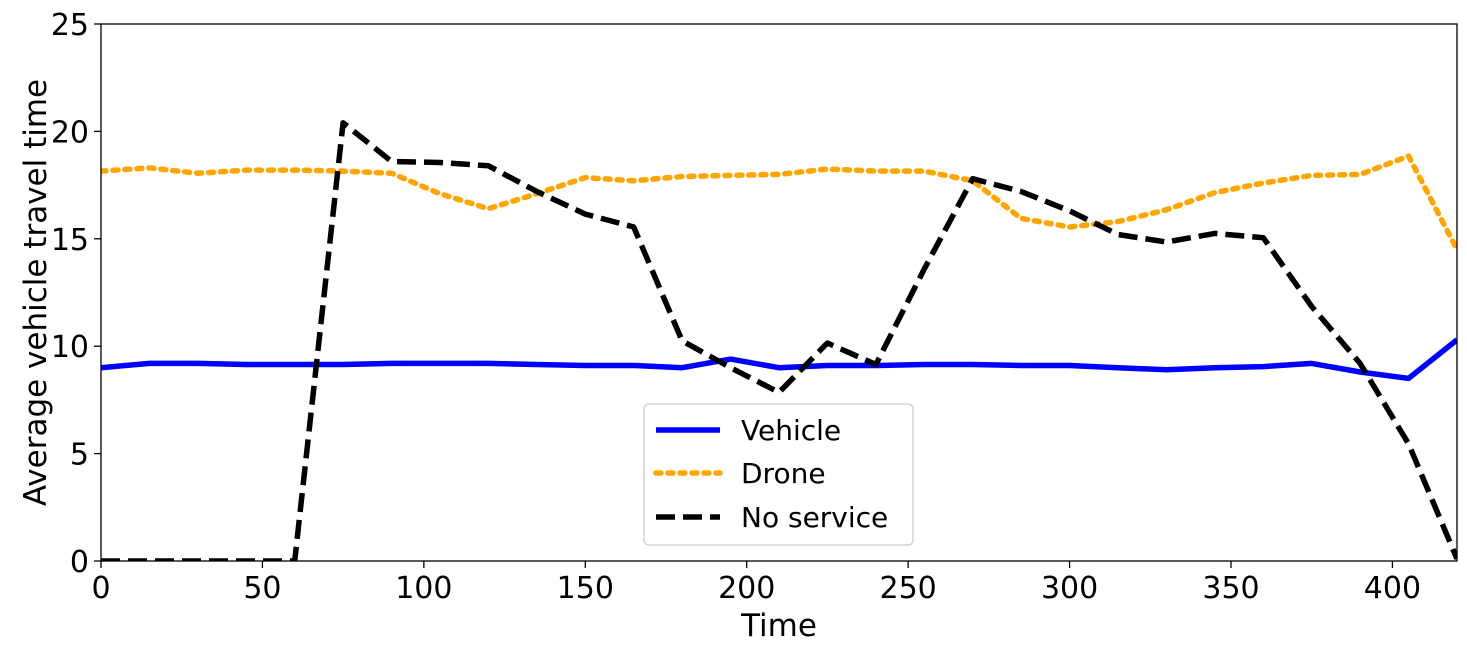 The width and height of the screenshot is (1467, 653). Describe the element at coordinates (585, 588) in the screenshot. I see `x-tick-label: 150` at that location.